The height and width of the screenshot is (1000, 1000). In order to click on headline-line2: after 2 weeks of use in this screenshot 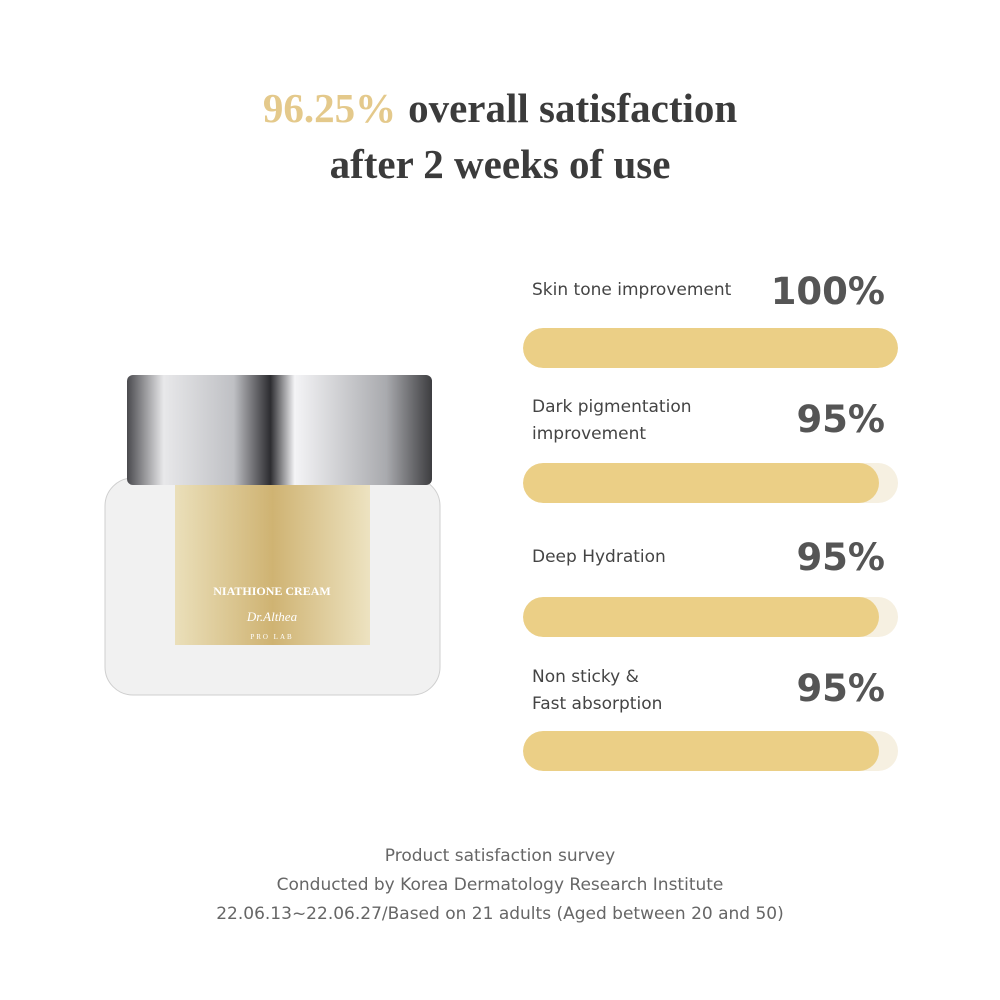, I will do `click(500, 164)`.